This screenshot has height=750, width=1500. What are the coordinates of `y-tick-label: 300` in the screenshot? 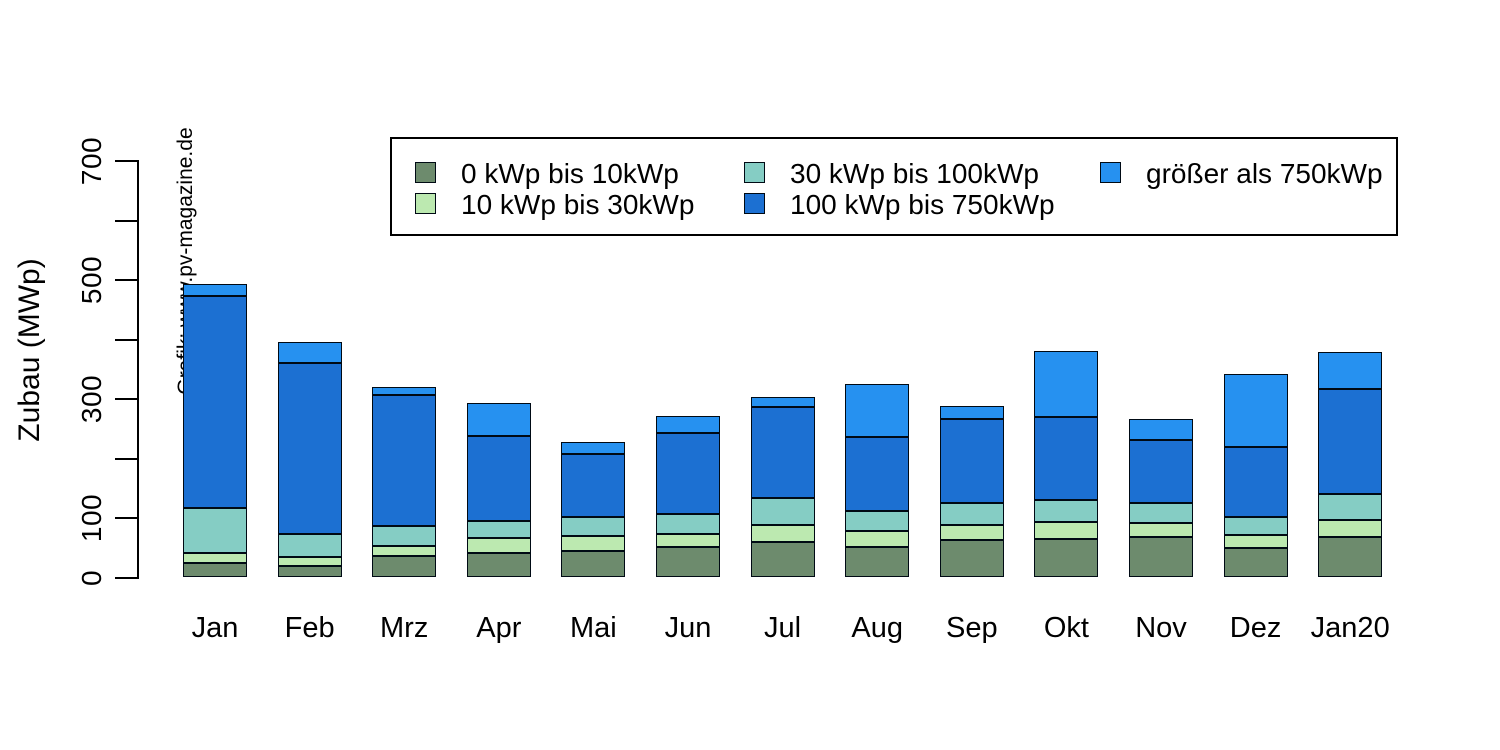 It's located at (91, 399).